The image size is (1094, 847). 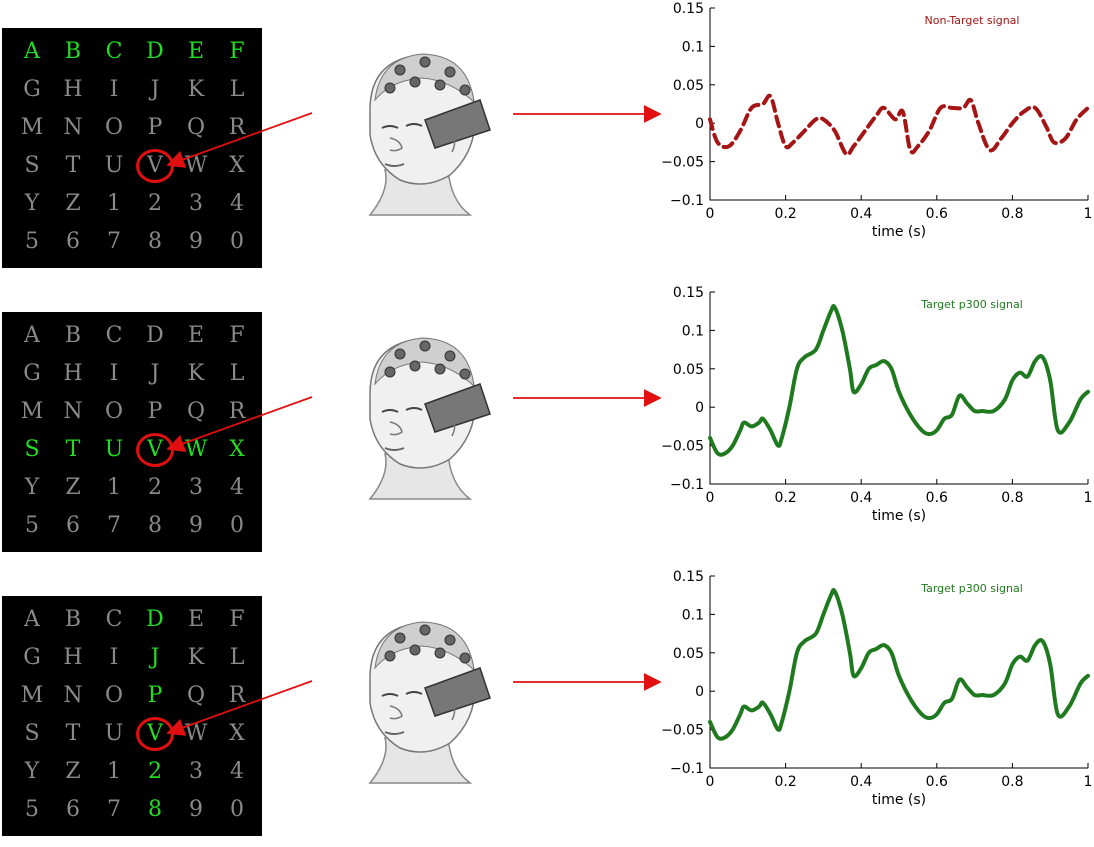 What do you see at coordinates (196, 411) in the screenshot?
I see `matrix-cell: Q` at bounding box center [196, 411].